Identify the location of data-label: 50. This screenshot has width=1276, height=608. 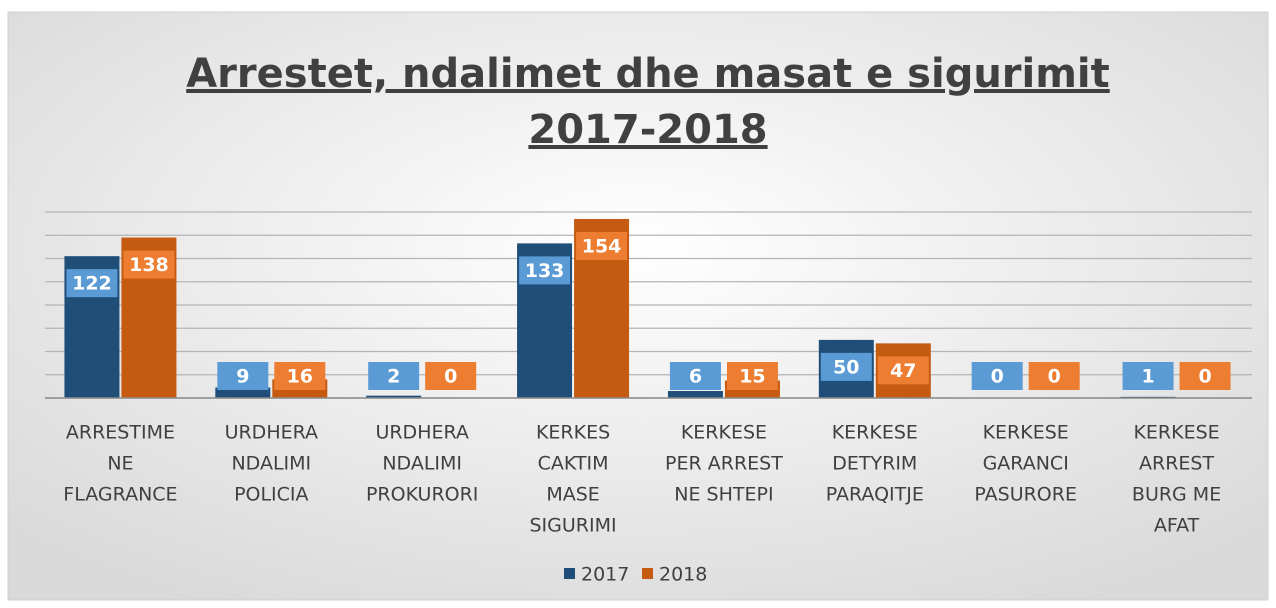
(846, 367).